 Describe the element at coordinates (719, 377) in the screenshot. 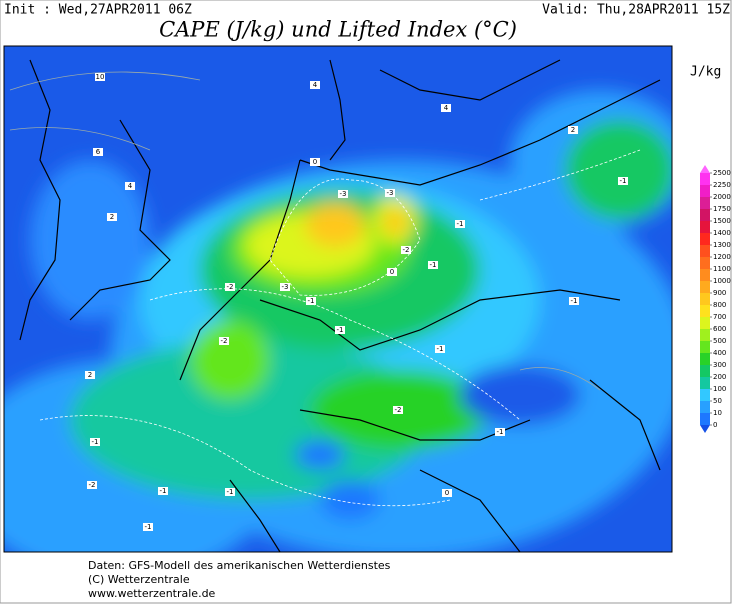

I see `colorbar-label: 200` at that location.